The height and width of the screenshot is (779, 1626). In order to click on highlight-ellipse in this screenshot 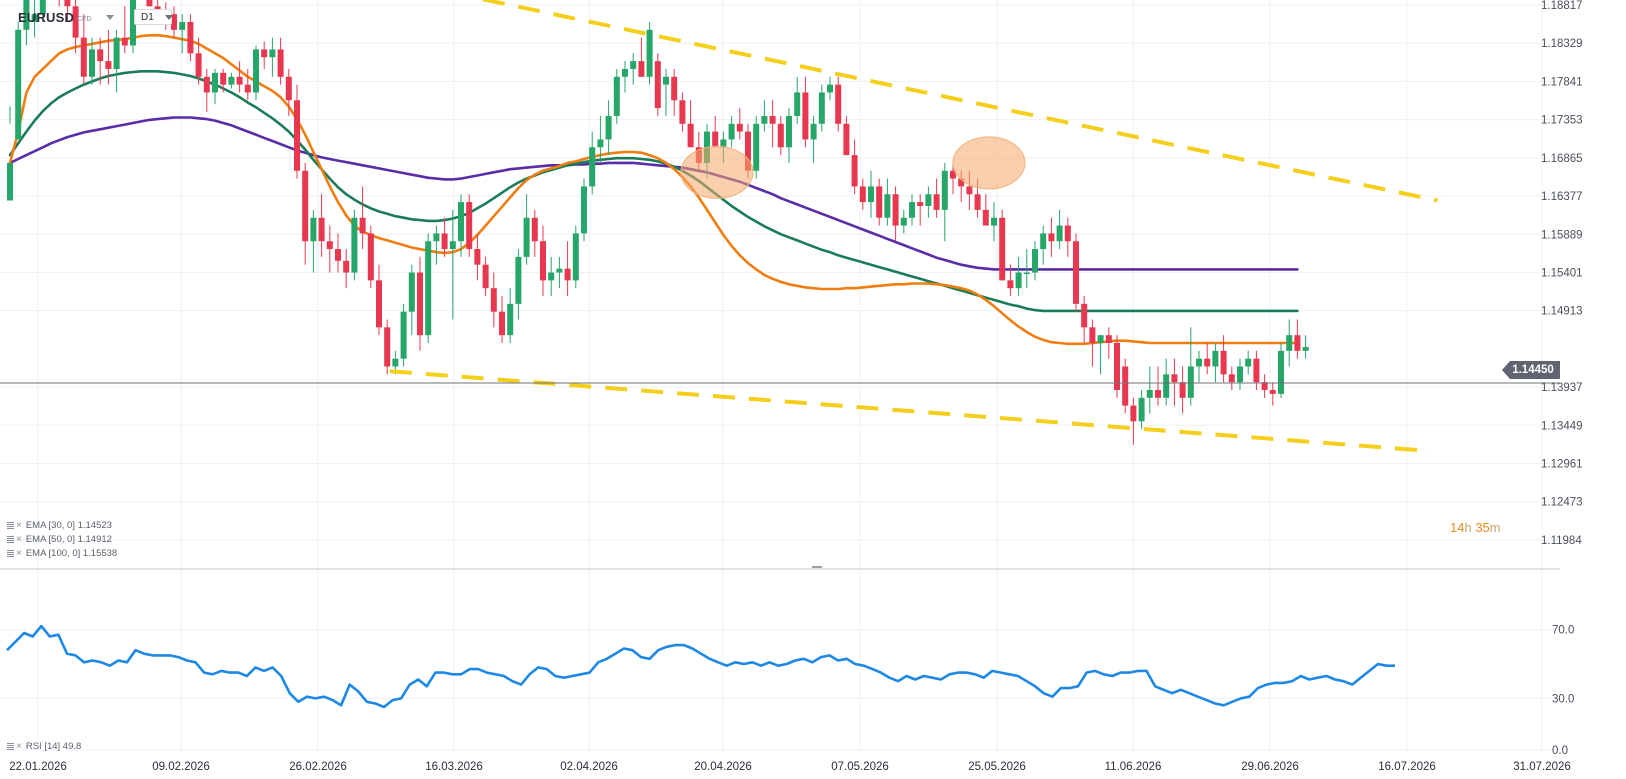, I will do `click(989, 163)`.